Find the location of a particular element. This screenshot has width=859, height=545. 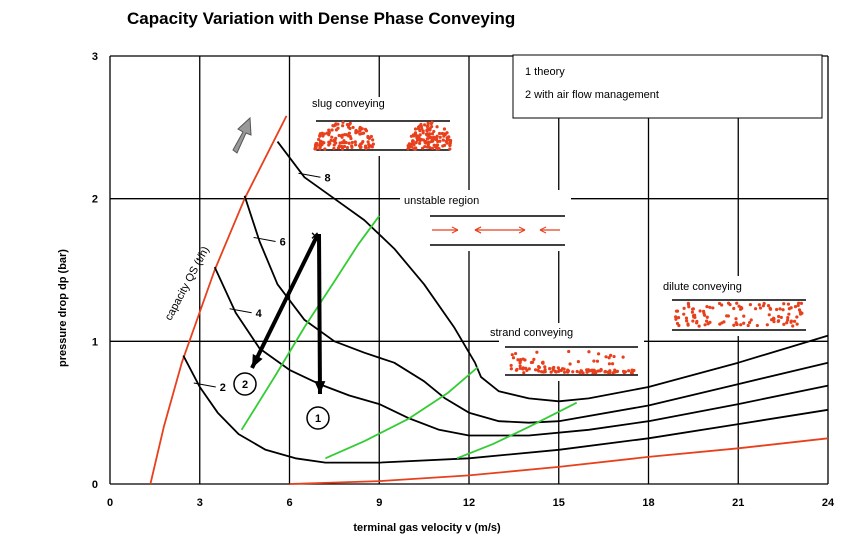

trend-arrow is located at coordinates (242, 135).